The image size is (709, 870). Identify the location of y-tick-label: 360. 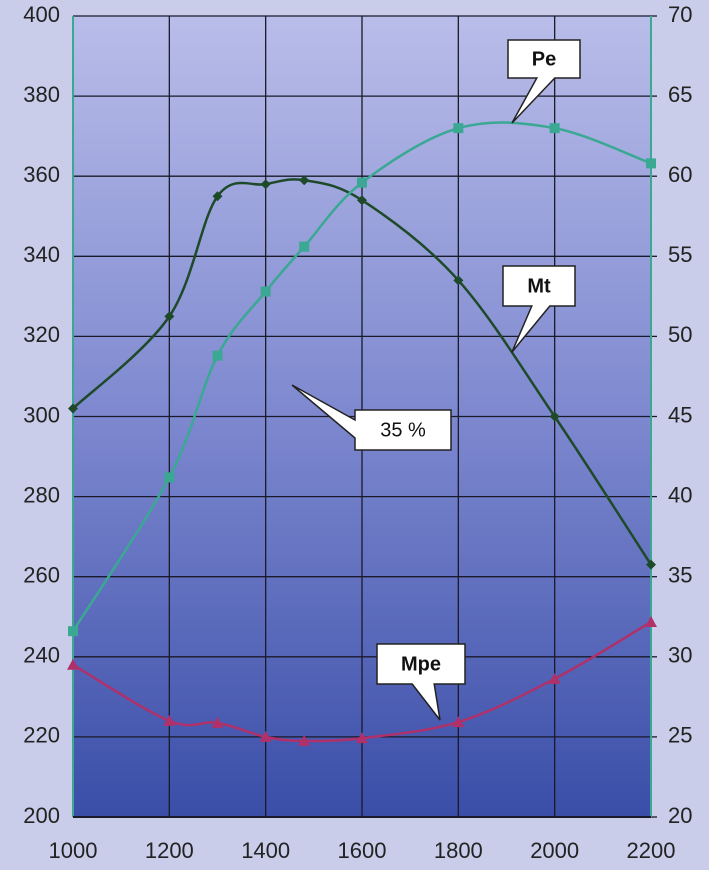
(41, 174).